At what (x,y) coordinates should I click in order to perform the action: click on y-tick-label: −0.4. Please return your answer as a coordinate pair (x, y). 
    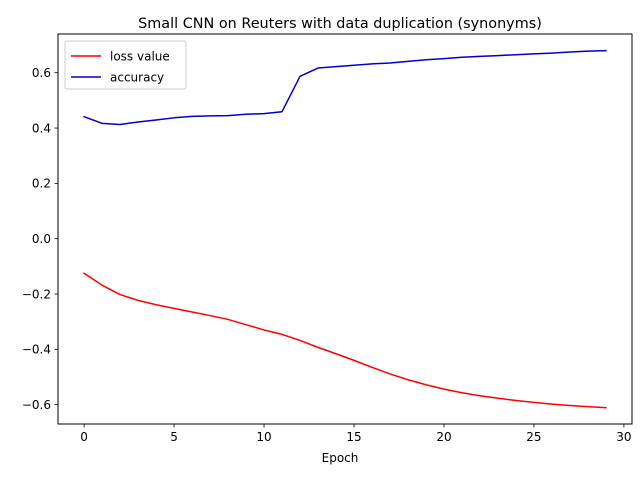
    Looking at the image, I should click on (36, 350).